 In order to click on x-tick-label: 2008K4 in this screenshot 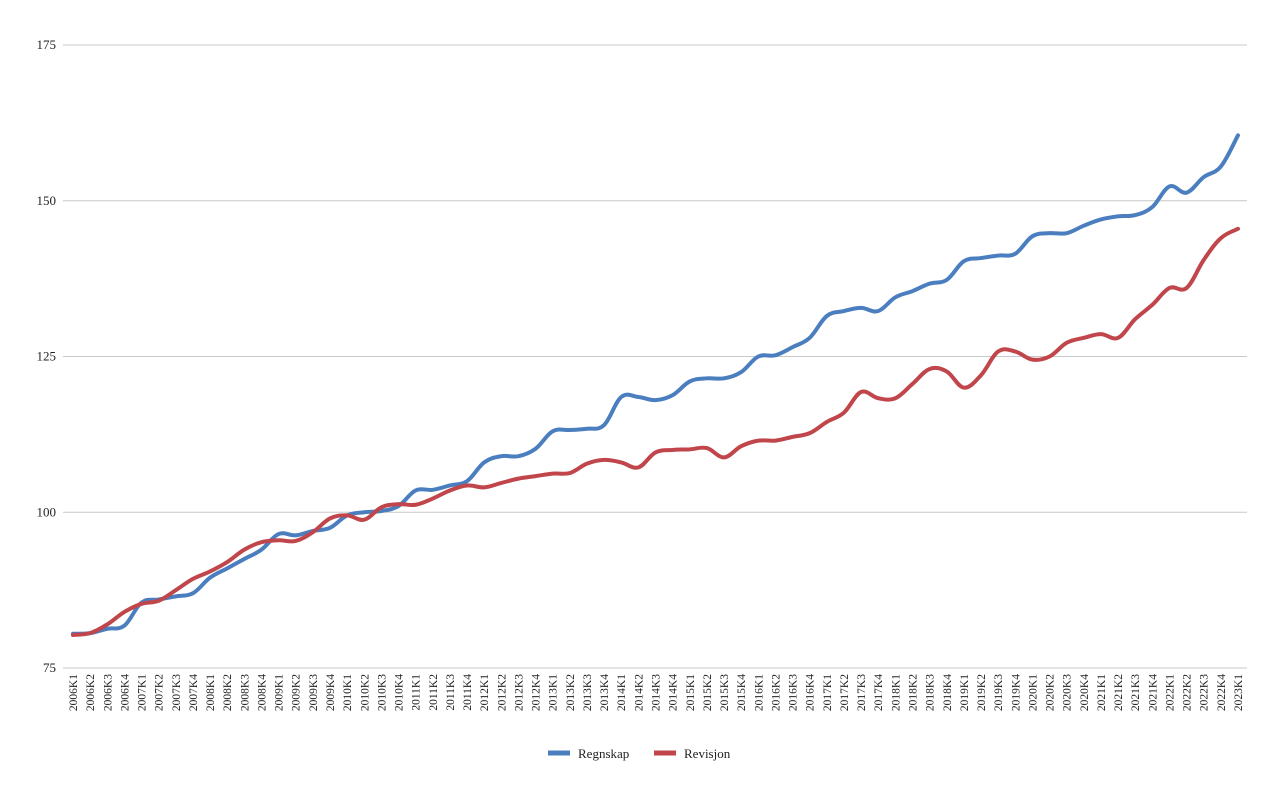, I will do `click(262, 692)`.